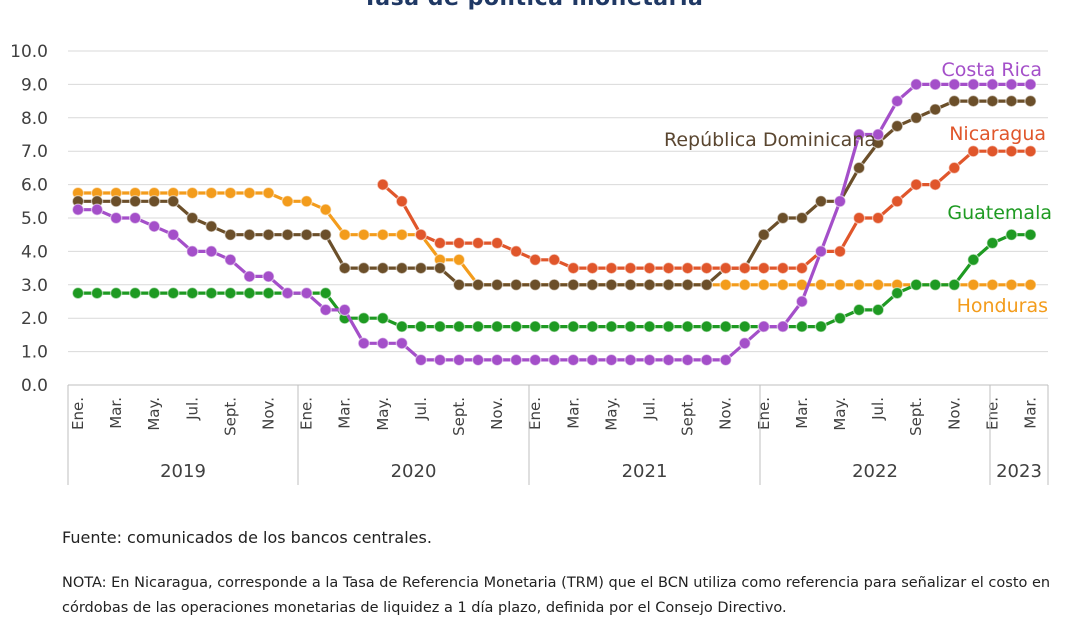 The image size is (1066, 621). Describe the element at coordinates (992, 70) in the screenshot. I see `series-label-costa-rica: Costa Rica` at that location.